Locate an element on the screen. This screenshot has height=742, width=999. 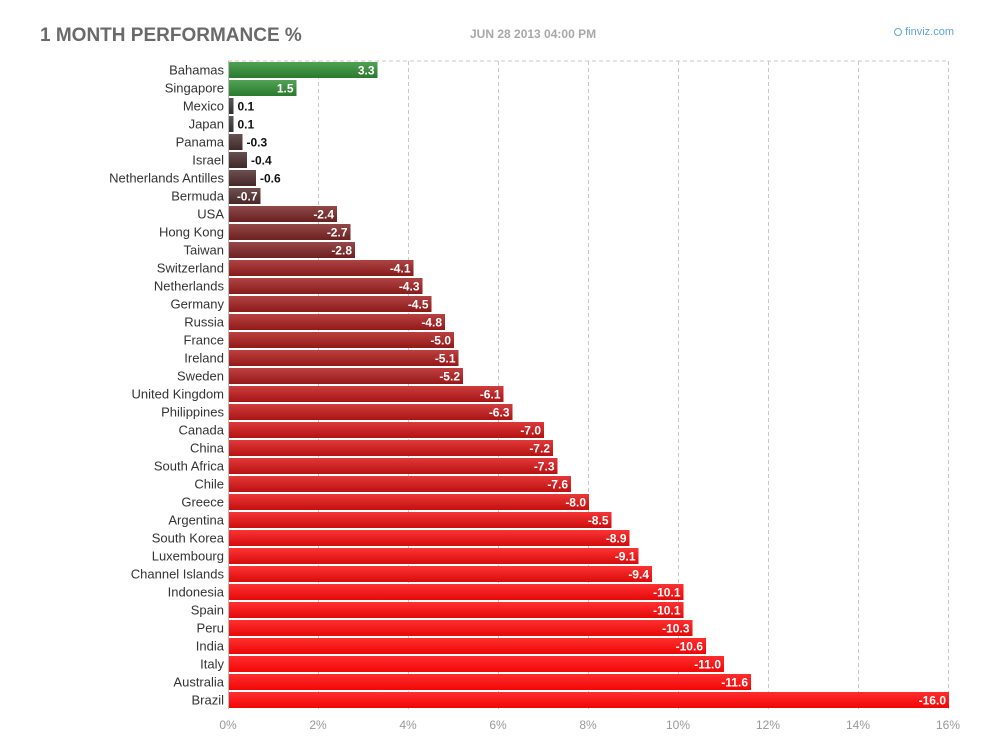
bar-netherlands-antilles is located at coordinates (242, 178).